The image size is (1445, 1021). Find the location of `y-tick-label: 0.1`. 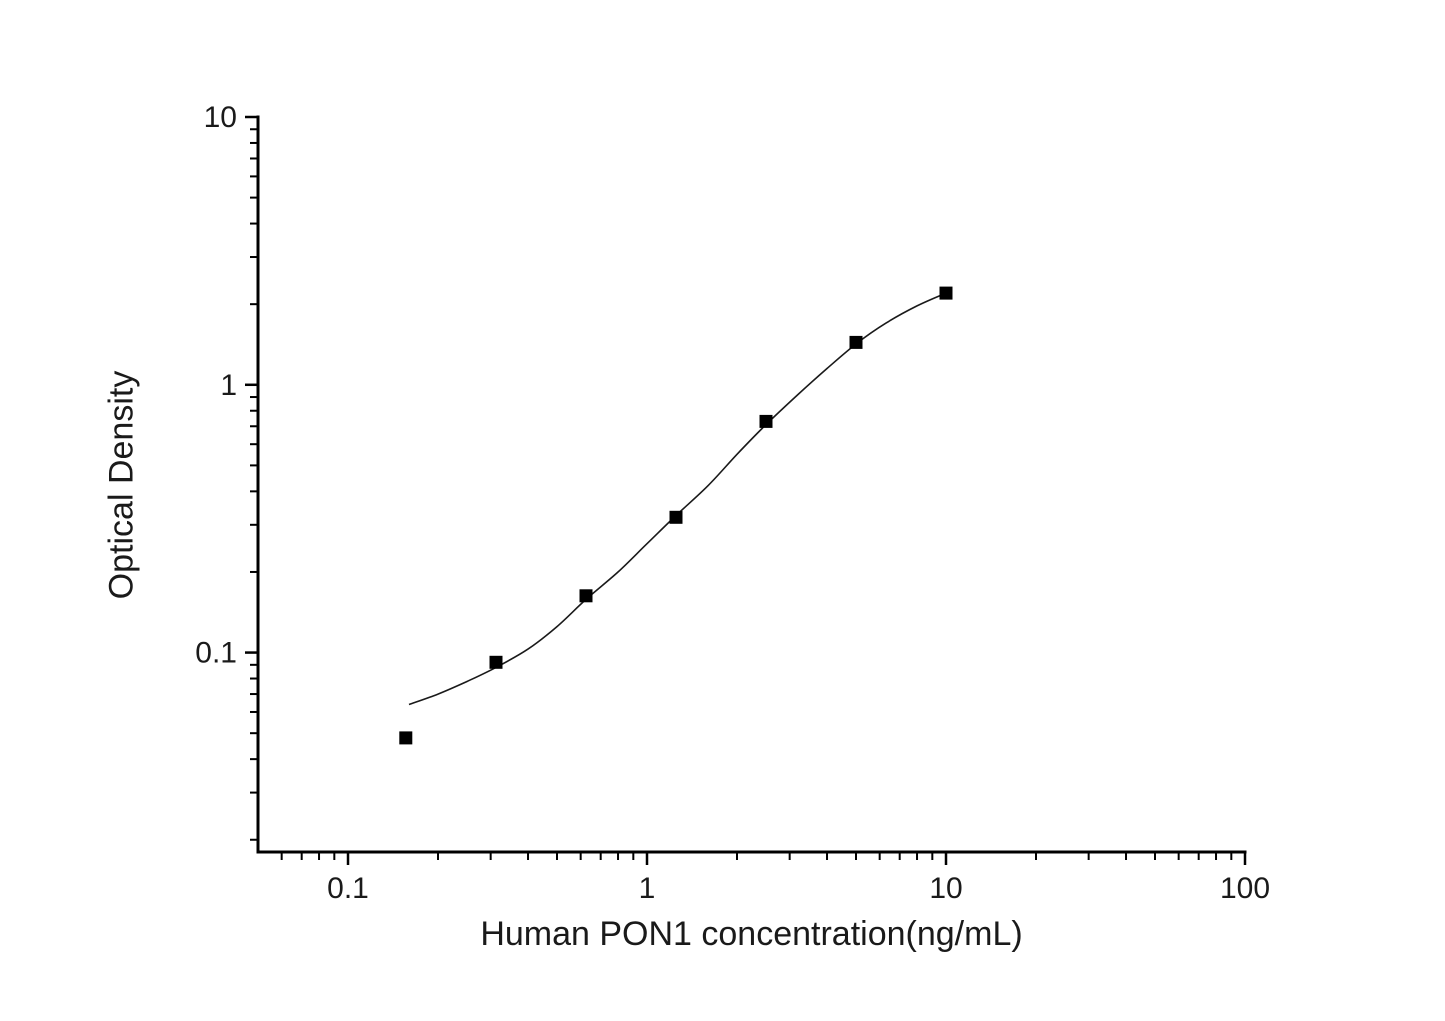

y-tick-label: 0.1 is located at coordinates (216, 653).